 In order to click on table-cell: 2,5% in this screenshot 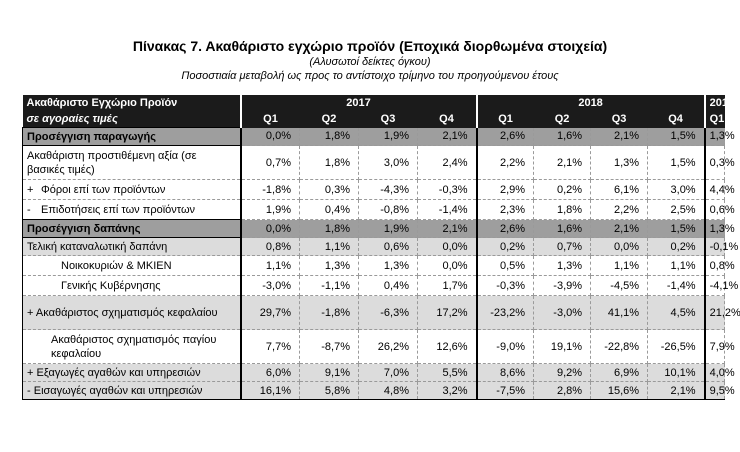, I will do `click(676, 209)`.